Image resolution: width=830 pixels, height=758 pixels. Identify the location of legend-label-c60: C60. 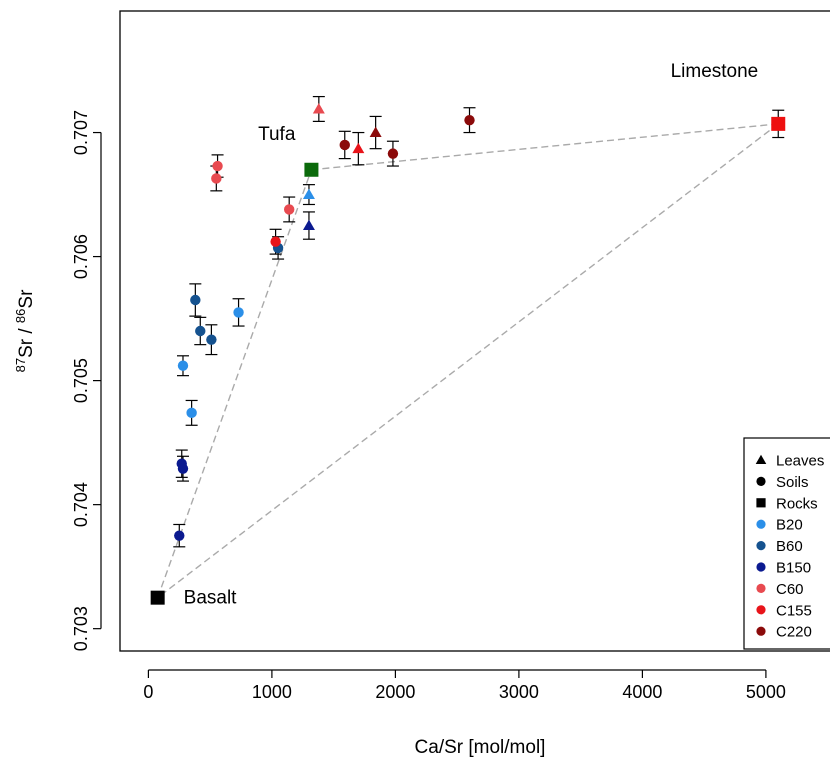
(790, 589).